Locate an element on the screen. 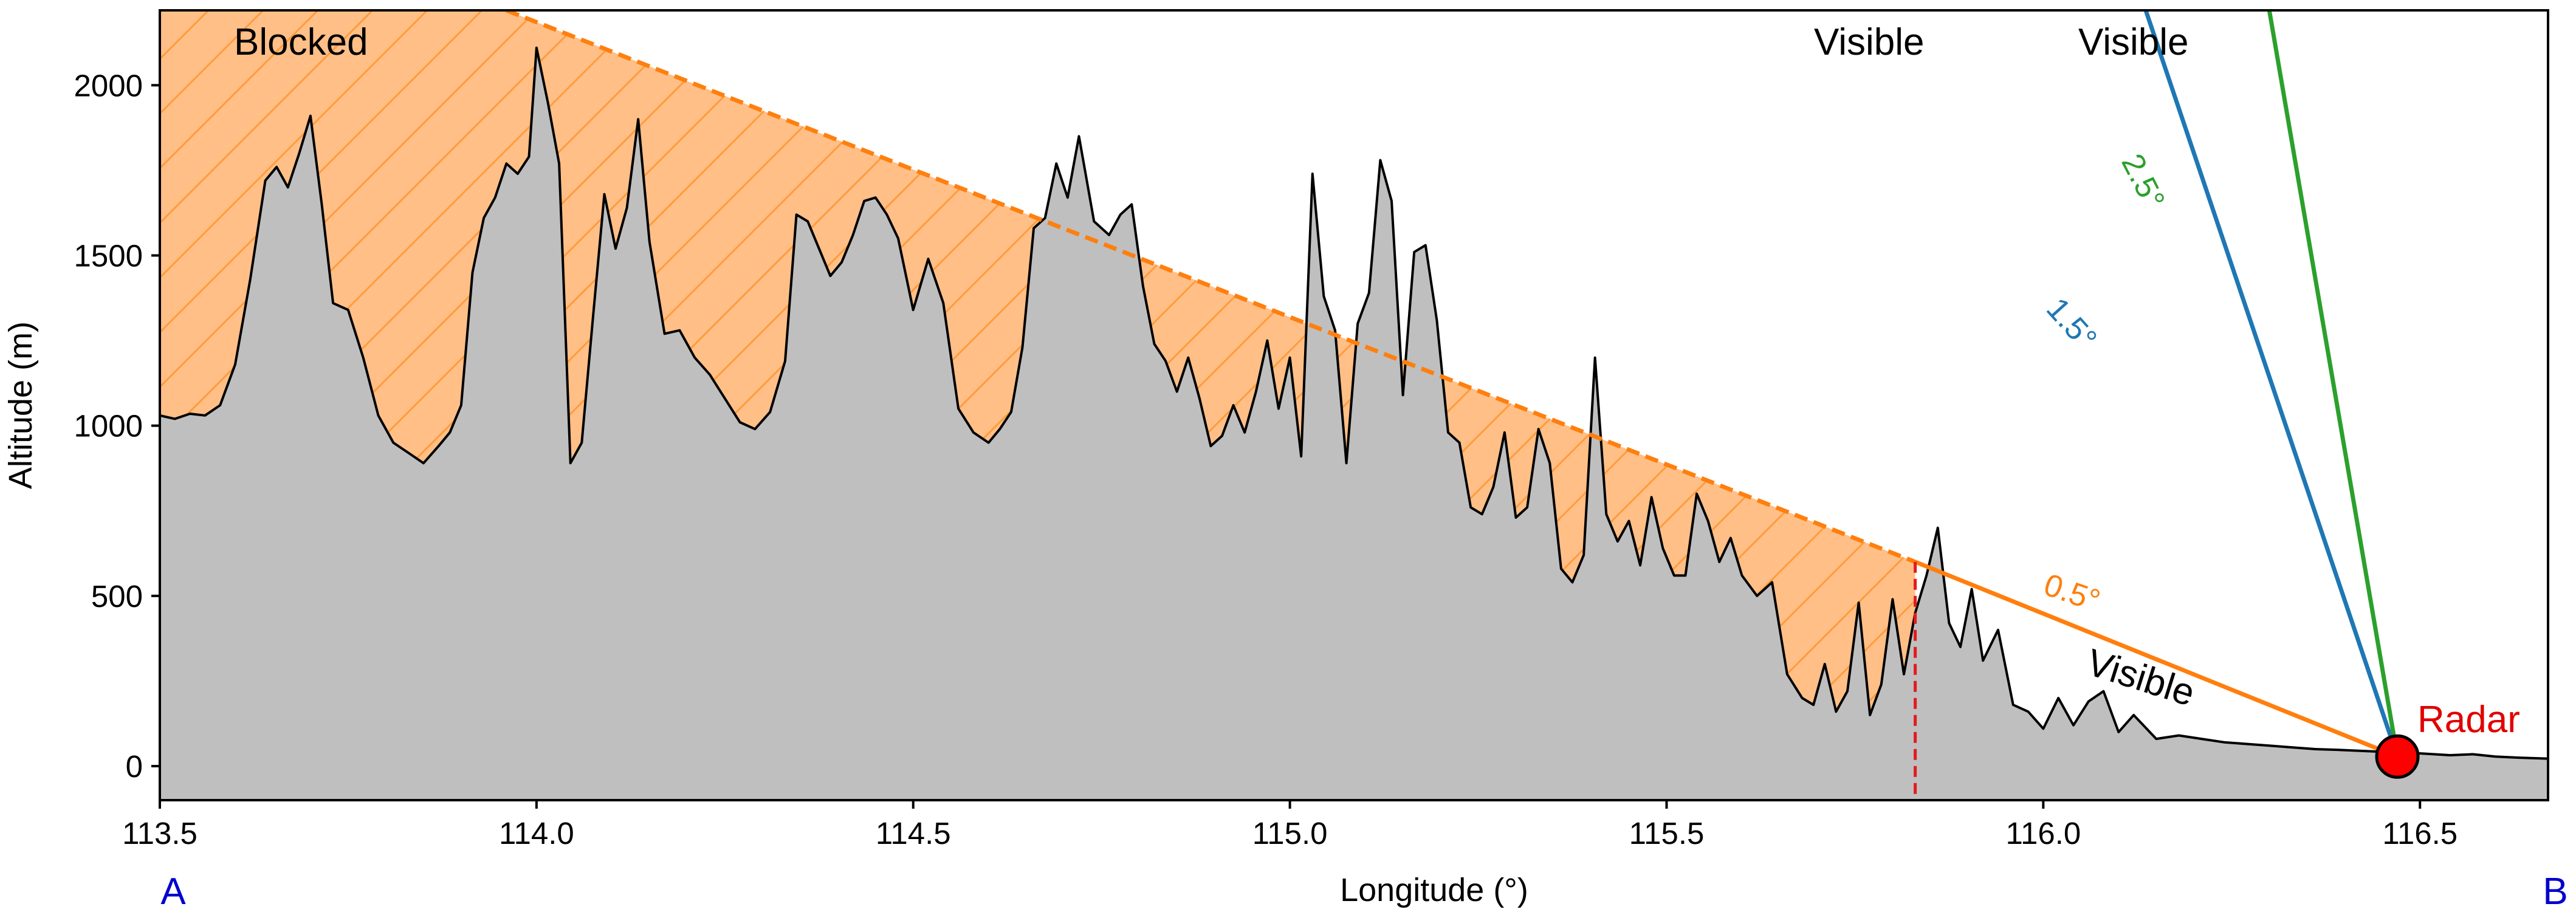 The width and height of the screenshot is (2576, 915). x-axis-ticks: 113.5 114.0 114.5 115.0 115.5 116.0 116.5 is located at coordinates (1290, 825).